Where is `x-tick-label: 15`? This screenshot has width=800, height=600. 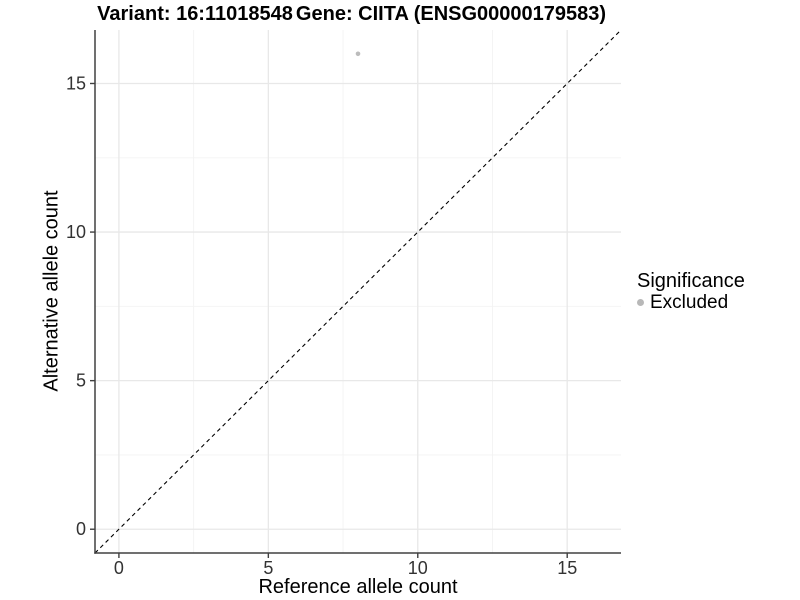 x-tick-label: 15 is located at coordinates (567, 568).